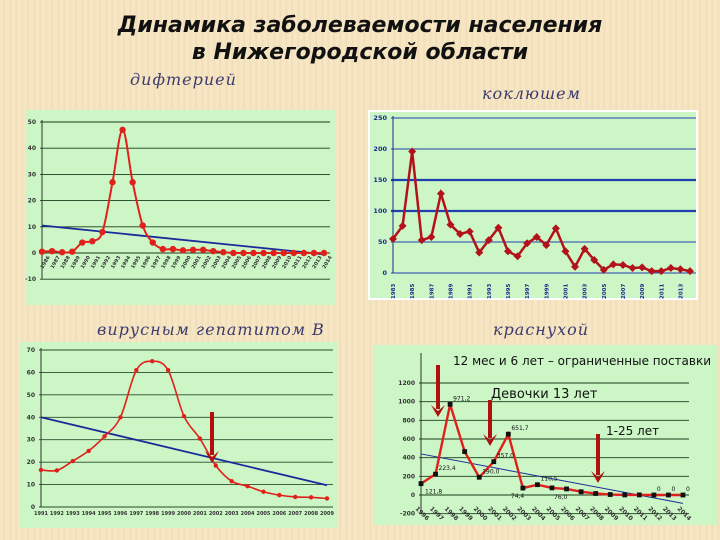 This screenshot has height=540, width=720. What do you see at coordinates (295, 514) in the screenshot?
I see `hepatitis_b-x-tick-label: 2007` at bounding box center [295, 514].